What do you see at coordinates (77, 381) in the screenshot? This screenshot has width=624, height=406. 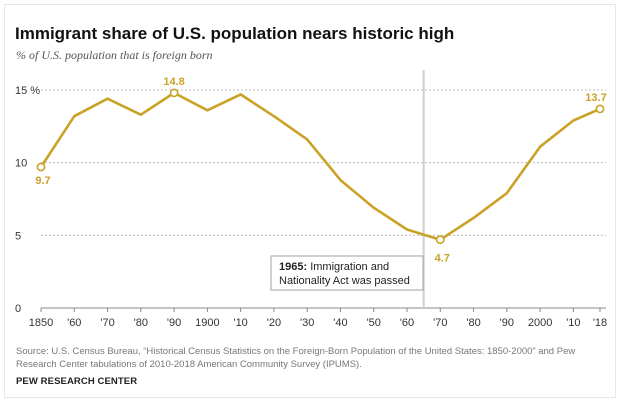 I see `brand-label: PEW RESEARCH CENTER` at bounding box center [77, 381].